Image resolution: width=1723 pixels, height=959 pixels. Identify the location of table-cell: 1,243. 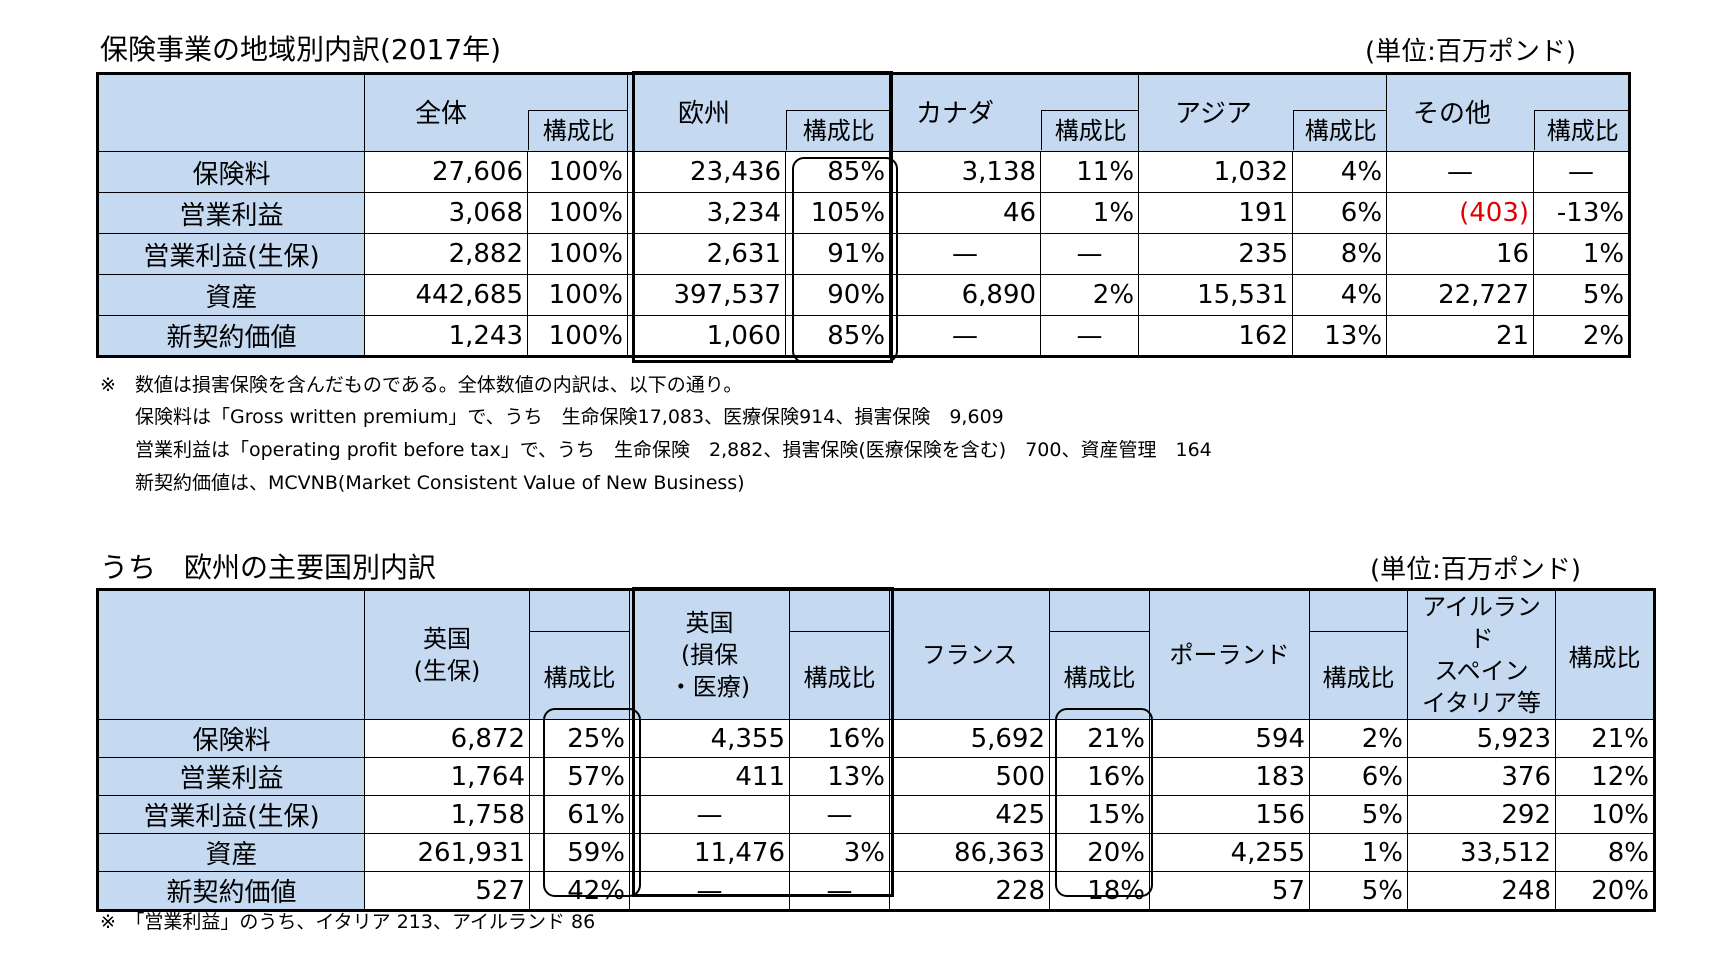
(446, 336).